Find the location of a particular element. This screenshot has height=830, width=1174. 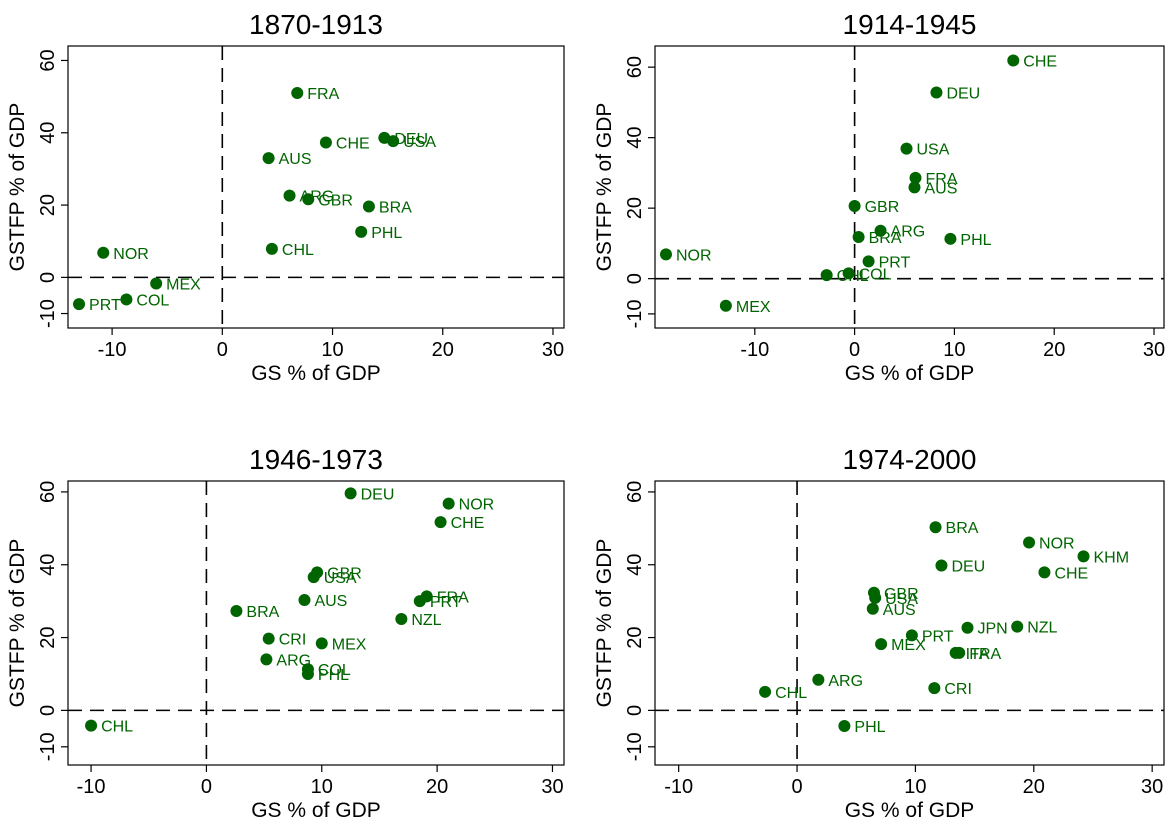

point-label: KHM is located at coordinates (1112, 557).